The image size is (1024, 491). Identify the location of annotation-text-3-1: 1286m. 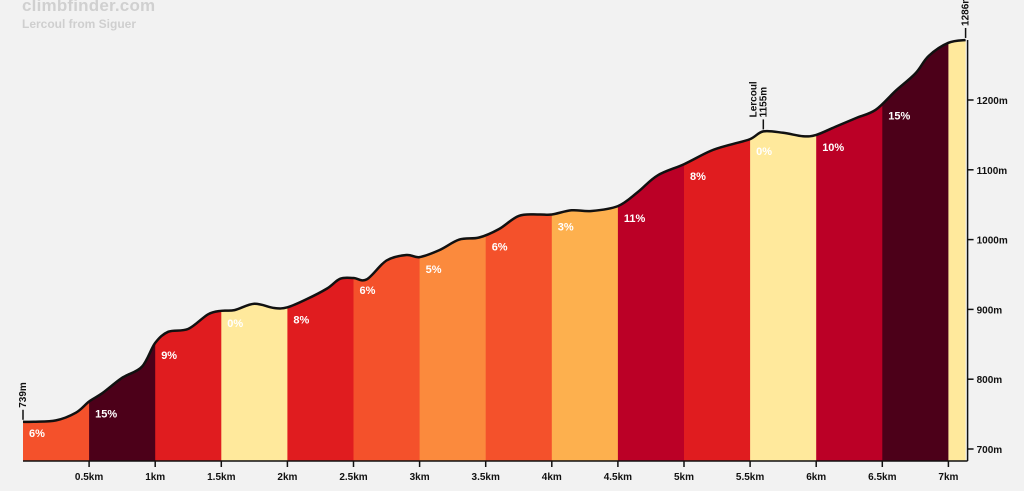
(966, 13).